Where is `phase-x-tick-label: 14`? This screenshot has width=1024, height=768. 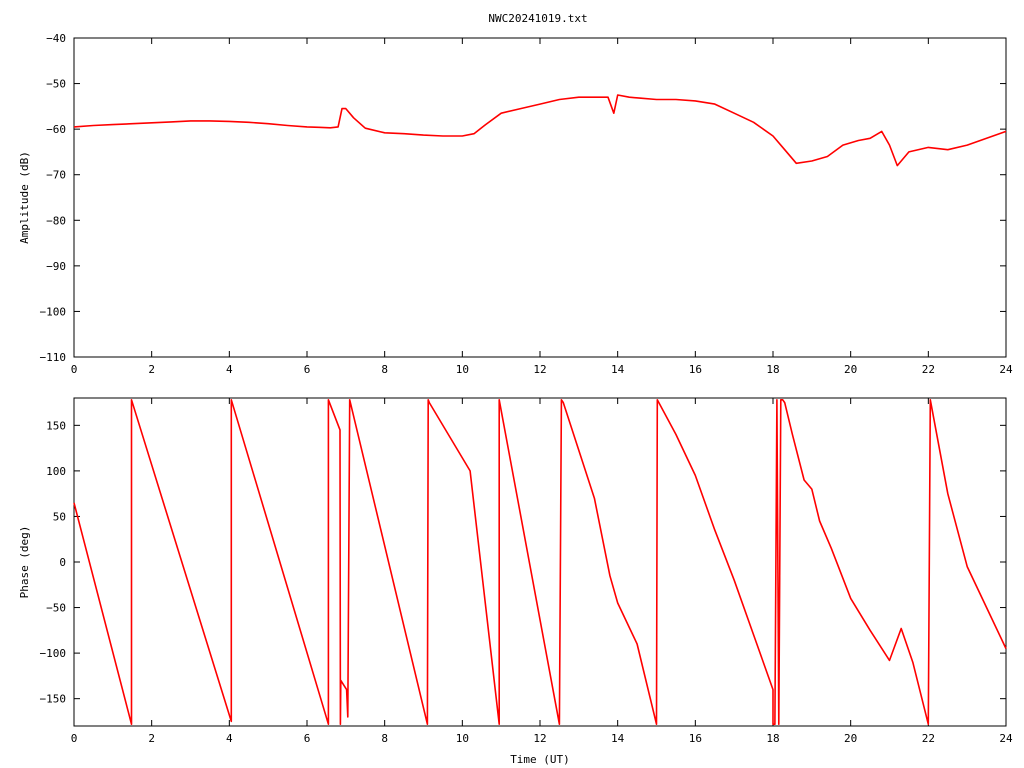
phase-x-tick-label: 14 is located at coordinates (618, 738).